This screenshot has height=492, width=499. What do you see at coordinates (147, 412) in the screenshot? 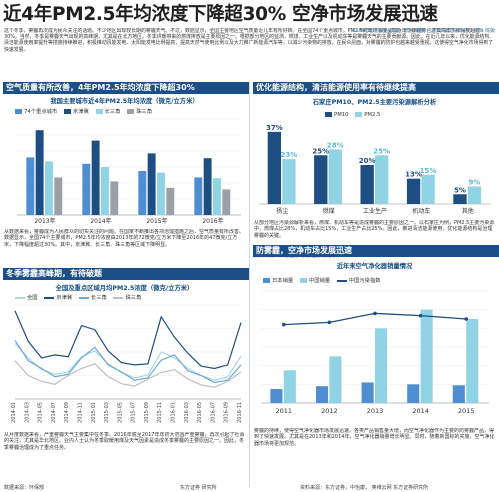
I see `x-tick-label: 2015-09` at bounding box center [147, 412].